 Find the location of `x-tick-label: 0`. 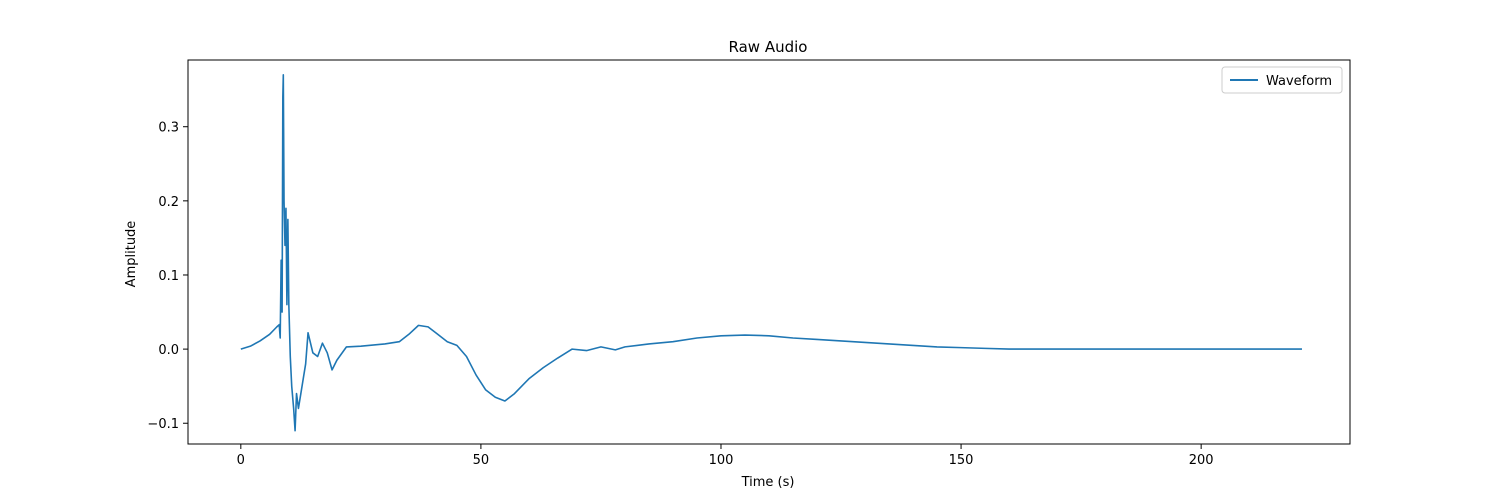

x-tick-label: 0 is located at coordinates (241, 460).